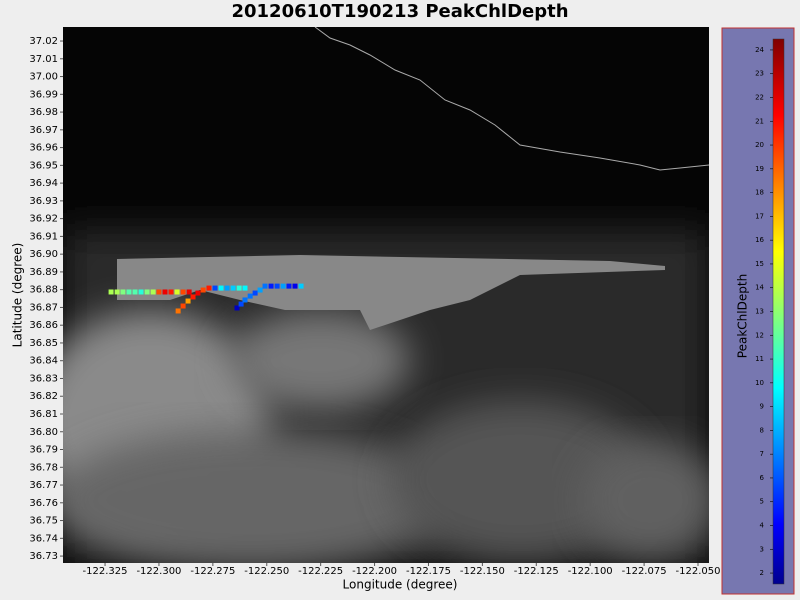 This screenshot has height=600, width=800. Describe the element at coordinates (759, 216) in the screenshot. I see `colorbar-tick-label: 17` at that location.